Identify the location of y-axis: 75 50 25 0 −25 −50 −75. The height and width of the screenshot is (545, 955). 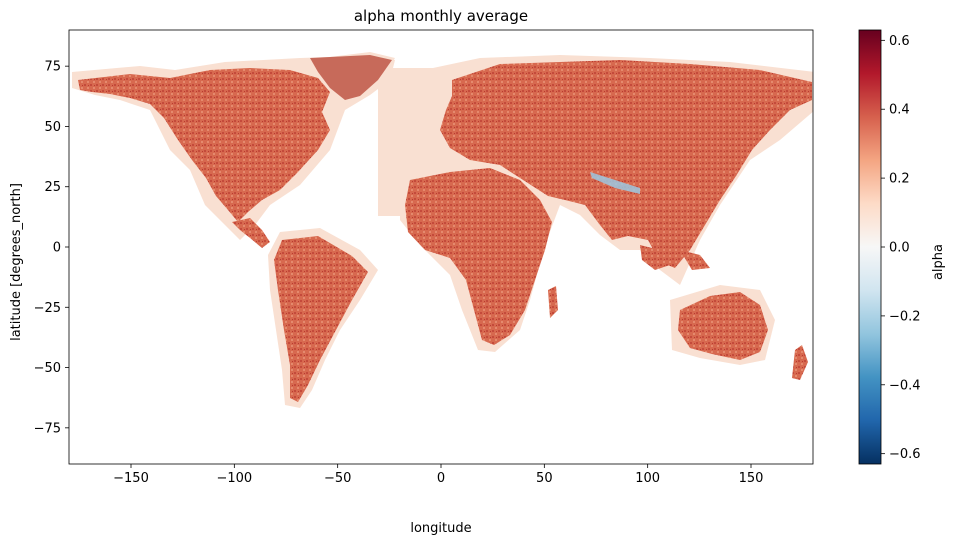
(51, 248).